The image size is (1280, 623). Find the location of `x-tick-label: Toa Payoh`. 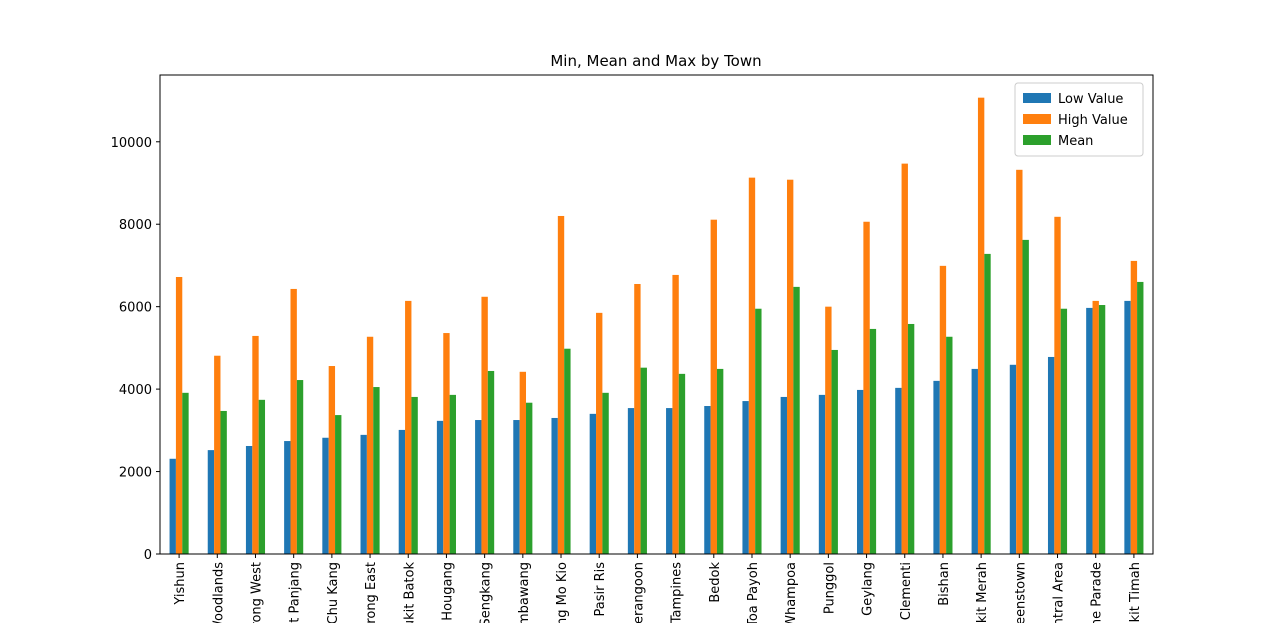

x-tick-label: Toa Payoh is located at coordinates (753, 592).